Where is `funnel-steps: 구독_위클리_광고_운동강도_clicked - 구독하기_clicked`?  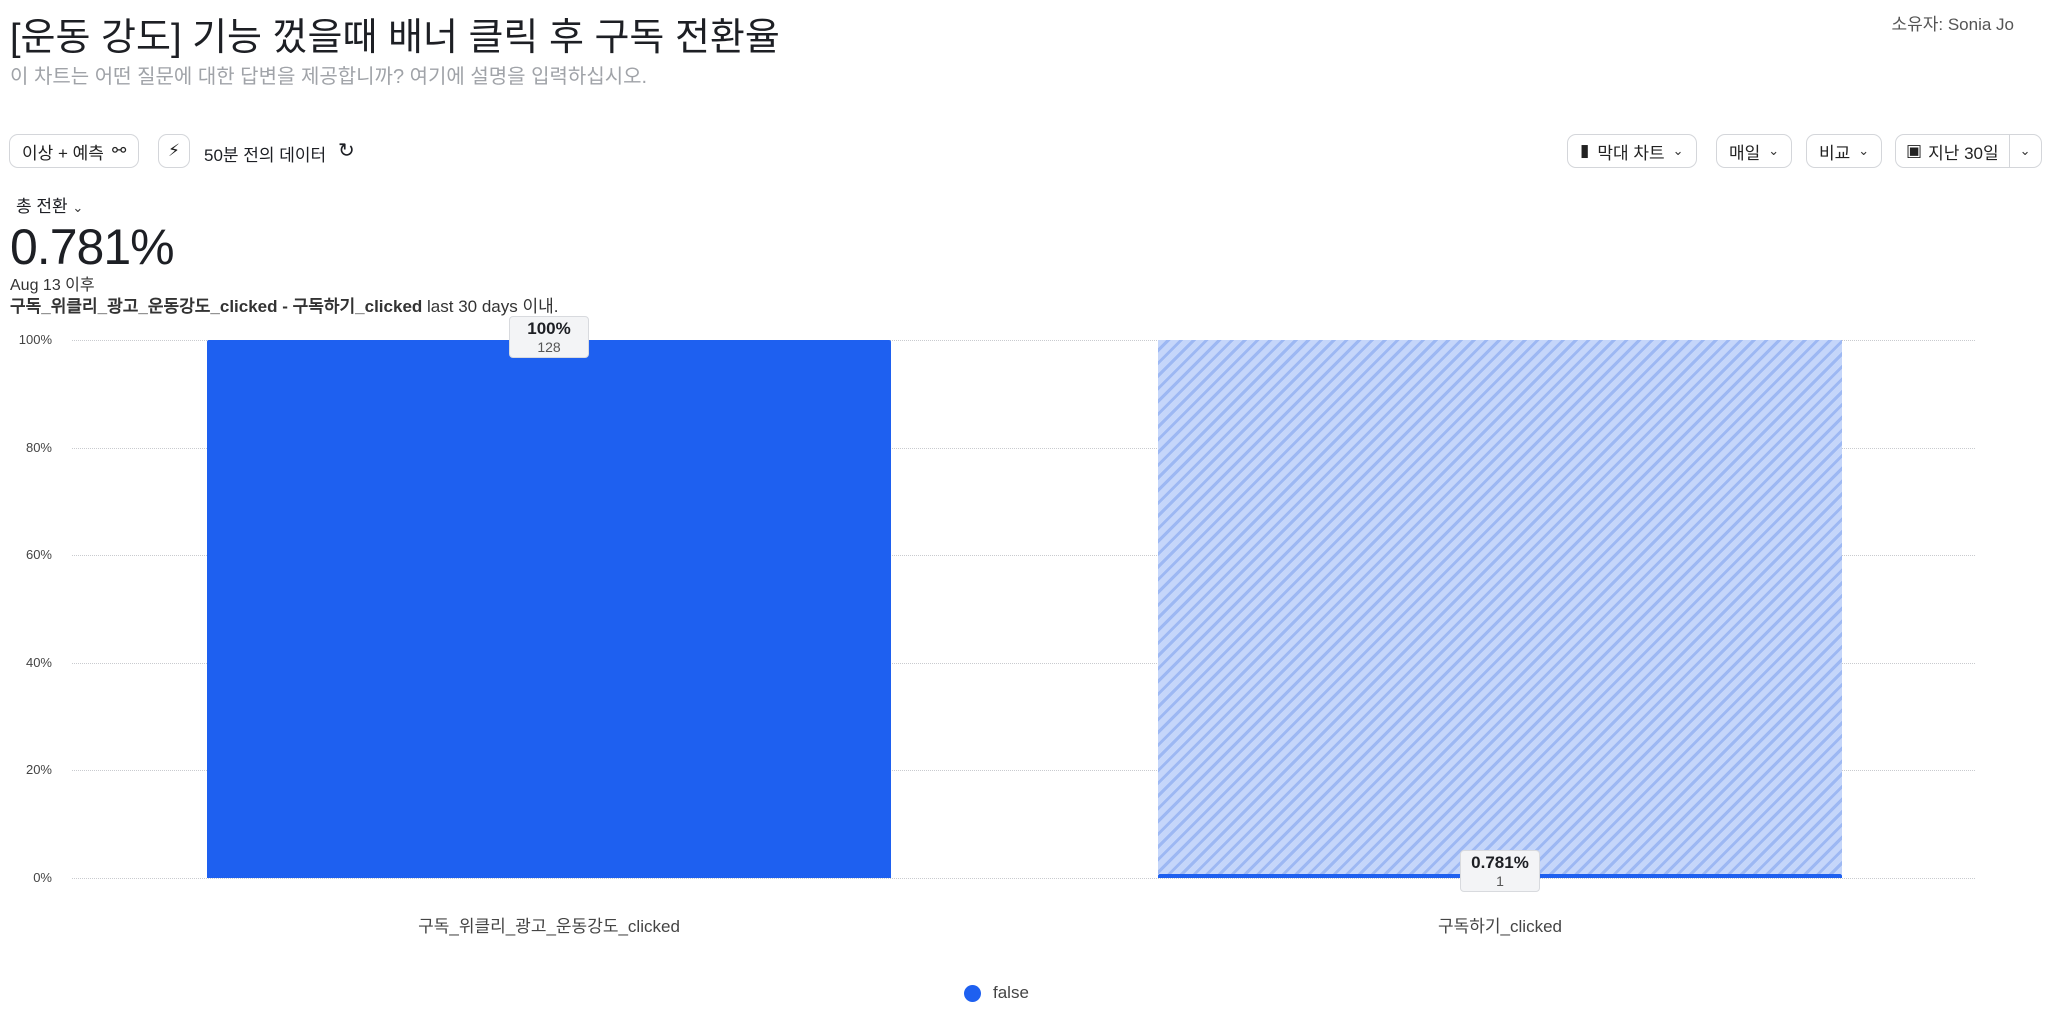 funnel-steps: 구독_위클리_광고_운동강도_clicked - 구독하기_clicked is located at coordinates (216, 306).